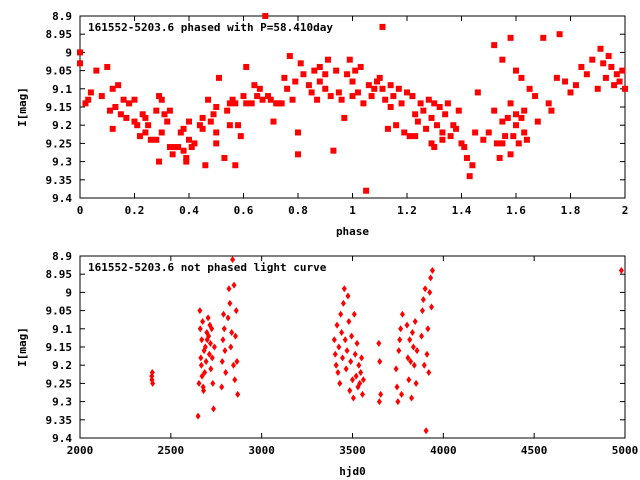  Describe the element at coordinates (534, 450) in the screenshot. I see `x-tick-label: 4500` at that location.